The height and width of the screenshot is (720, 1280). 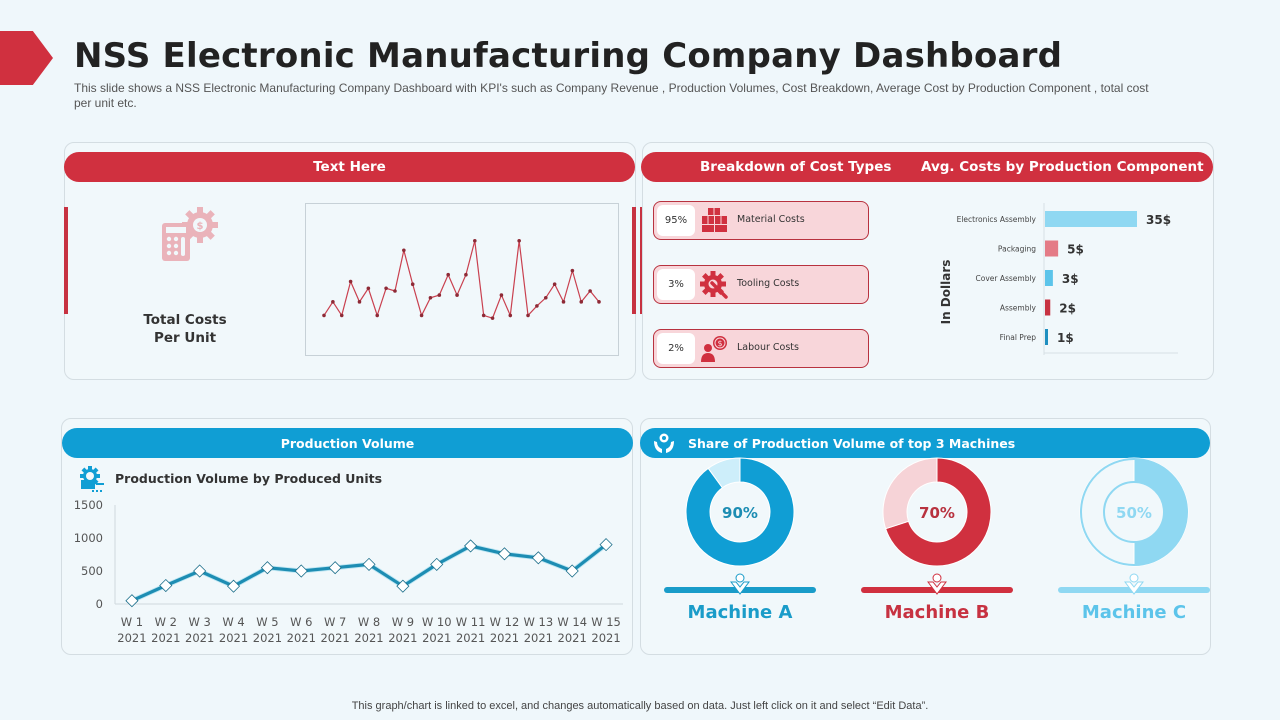 What do you see at coordinates (997, 219) in the screenshot?
I see `bar-category-label: Electronics Assembly` at bounding box center [997, 219].